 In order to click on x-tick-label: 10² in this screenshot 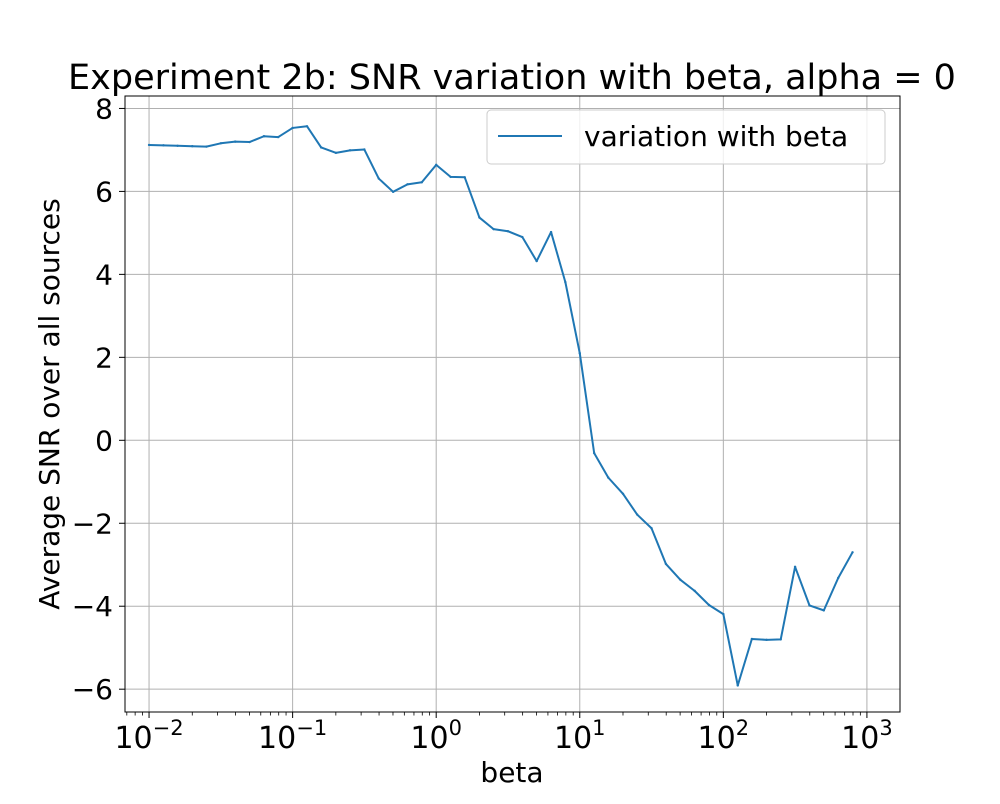, I will do `click(724, 736)`.